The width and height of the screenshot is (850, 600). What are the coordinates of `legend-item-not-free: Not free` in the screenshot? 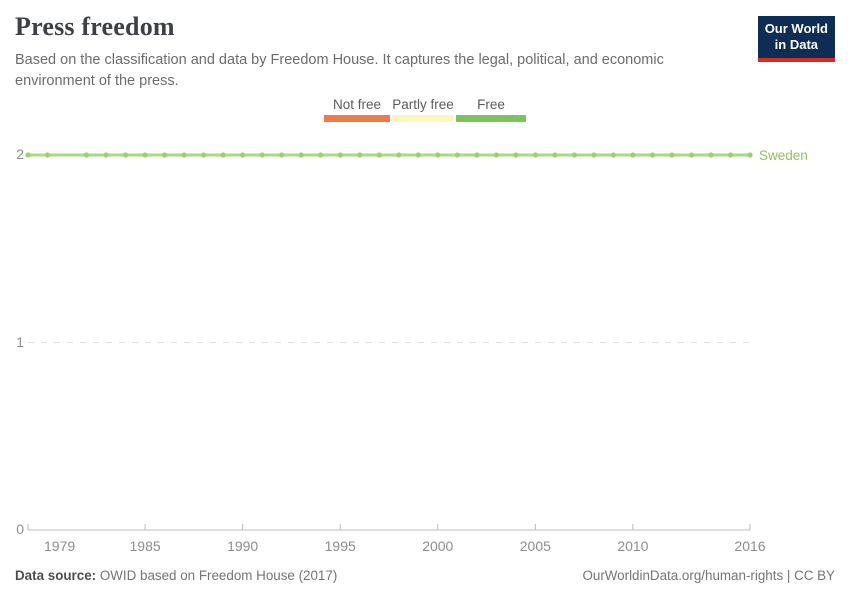 It's located at (357, 109).